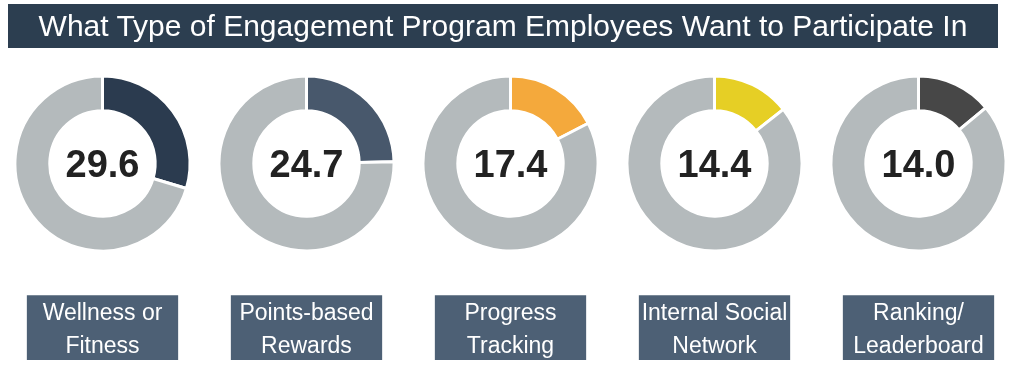 Image resolution: width=1024 pixels, height=379 pixels. What do you see at coordinates (510, 328) in the screenshot?
I see `text: Progress Tracking` at bounding box center [510, 328].